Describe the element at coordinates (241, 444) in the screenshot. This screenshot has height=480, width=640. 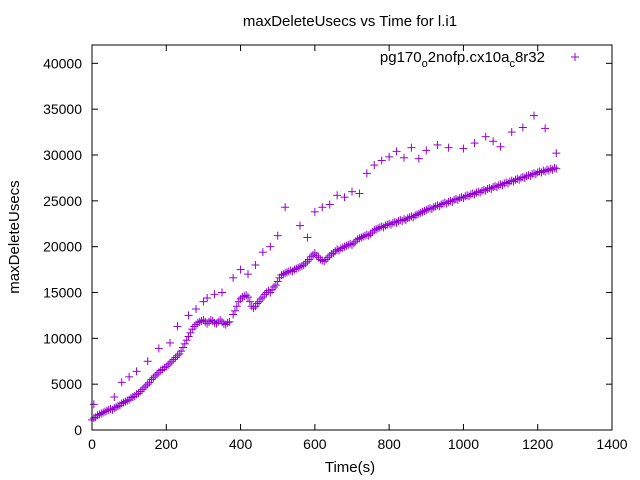
I see `x-tick-label: 400` at that location.